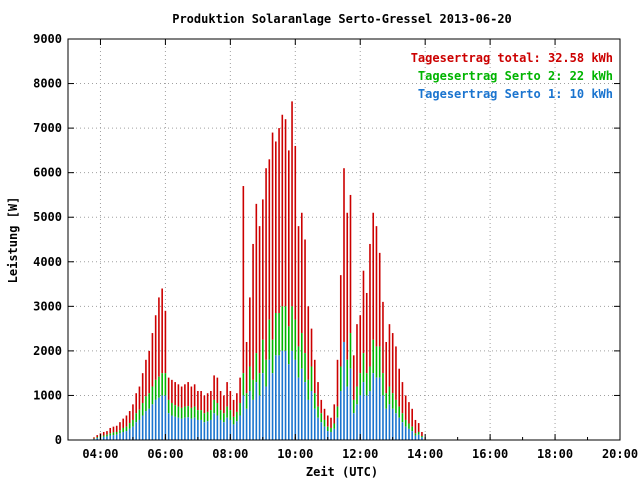  Describe the element at coordinates (47, 84) in the screenshot. I see `y-tick-label: 8000` at that location.